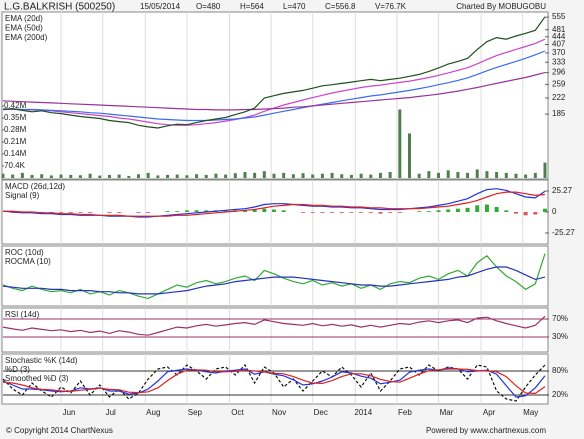 The width and height of the screenshot is (584, 439). Describe the element at coordinates (26, 37) in the screenshot. I see `legend-entry: EMA (200d)` at that location.